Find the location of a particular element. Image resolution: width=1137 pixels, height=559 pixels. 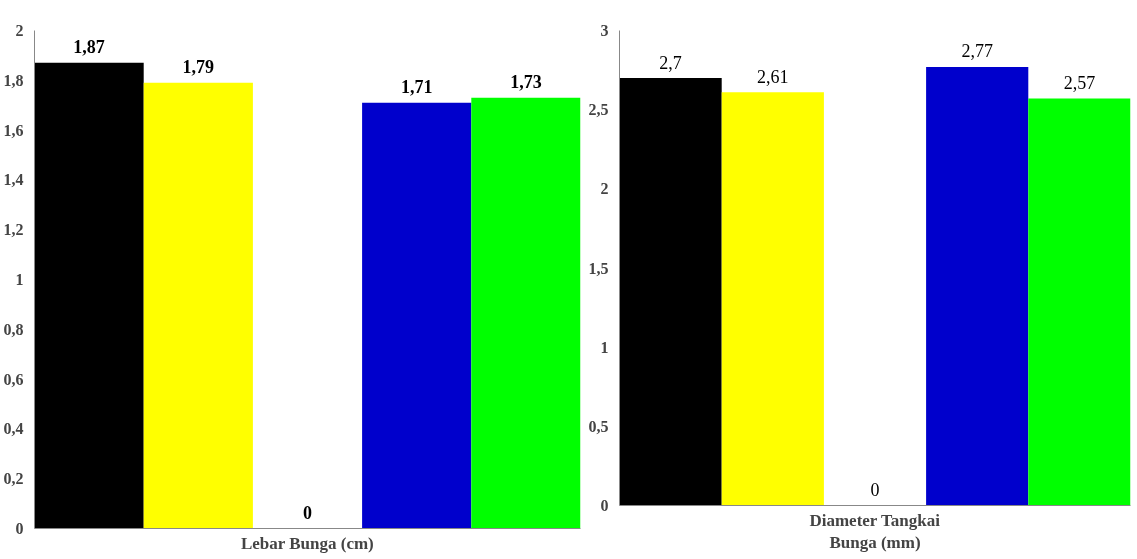

y-tick-label: 2,5 is located at coordinates (598, 110).